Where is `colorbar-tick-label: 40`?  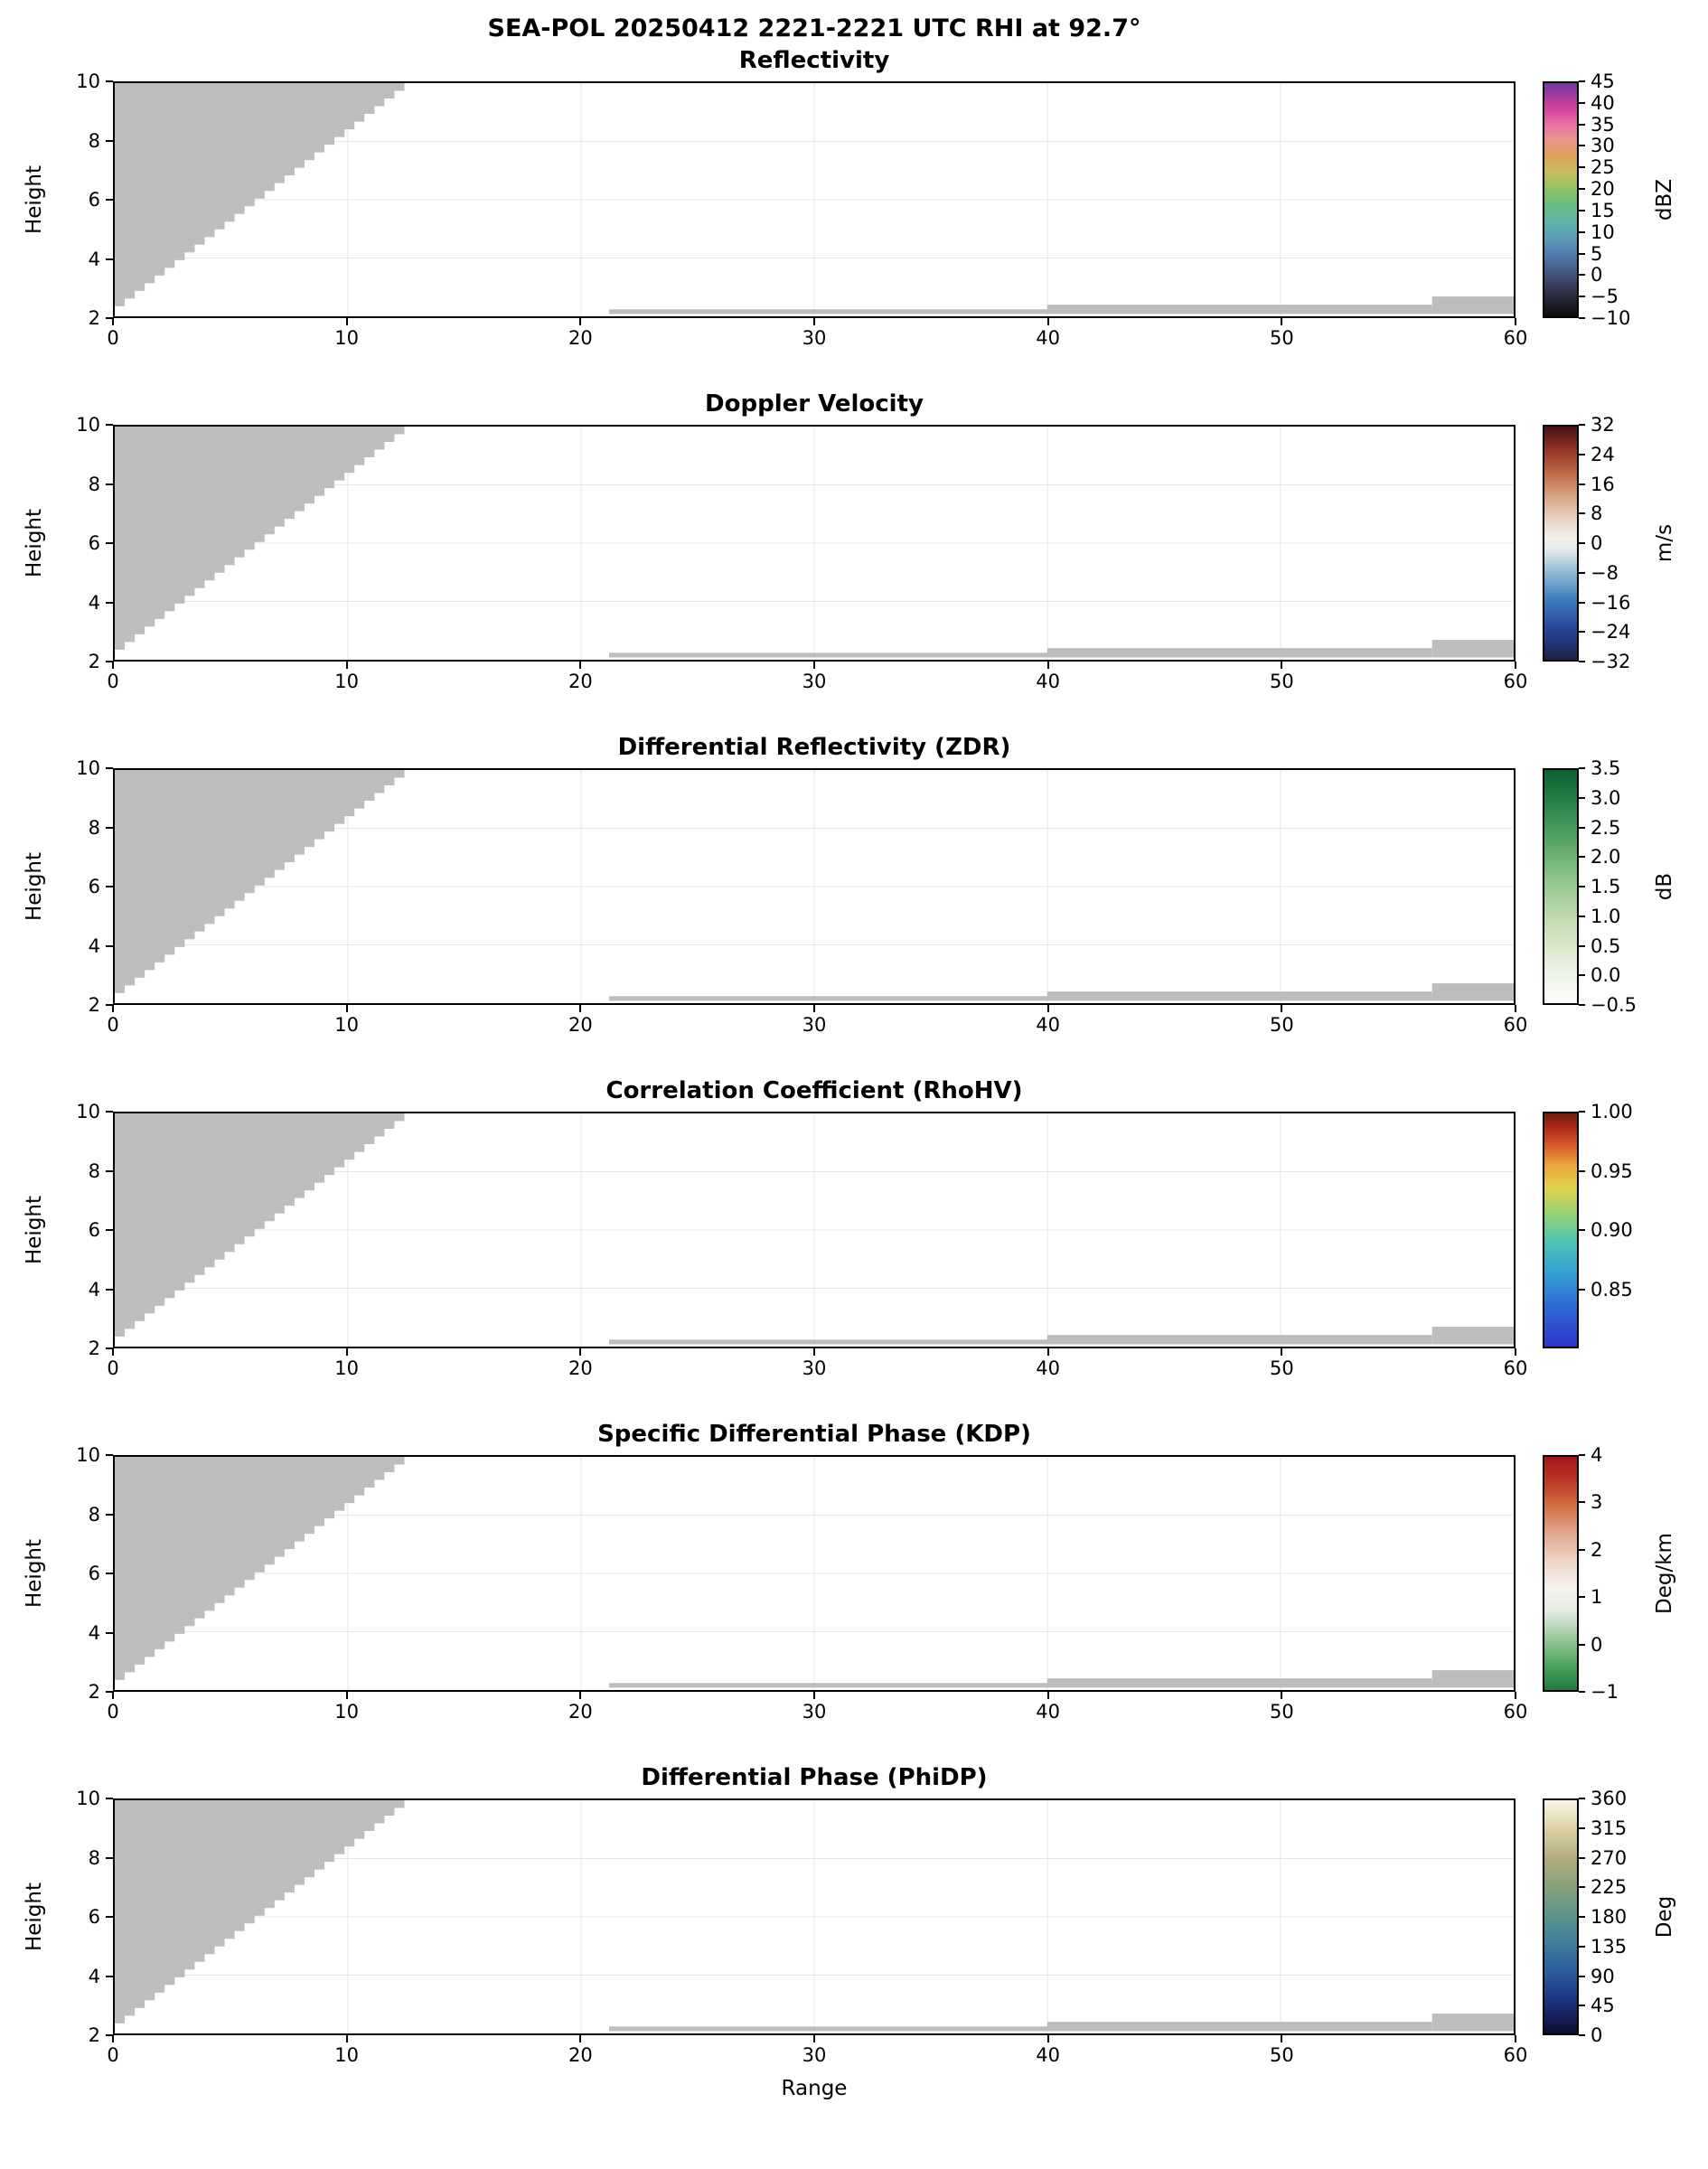
colorbar-tick-label: 40 is located at coordinates (1603, 103).